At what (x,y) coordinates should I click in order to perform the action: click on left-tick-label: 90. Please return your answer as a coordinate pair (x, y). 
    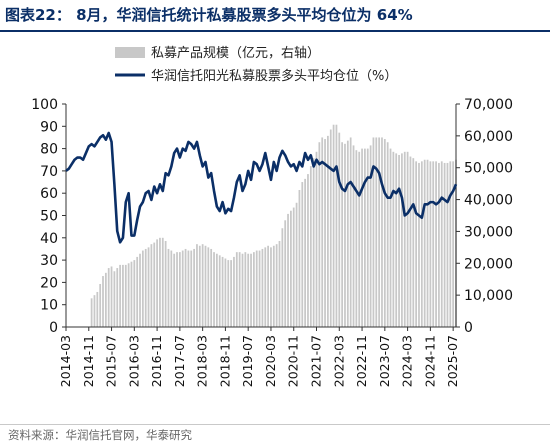
    Looking at the image, I should click on (49, 127).